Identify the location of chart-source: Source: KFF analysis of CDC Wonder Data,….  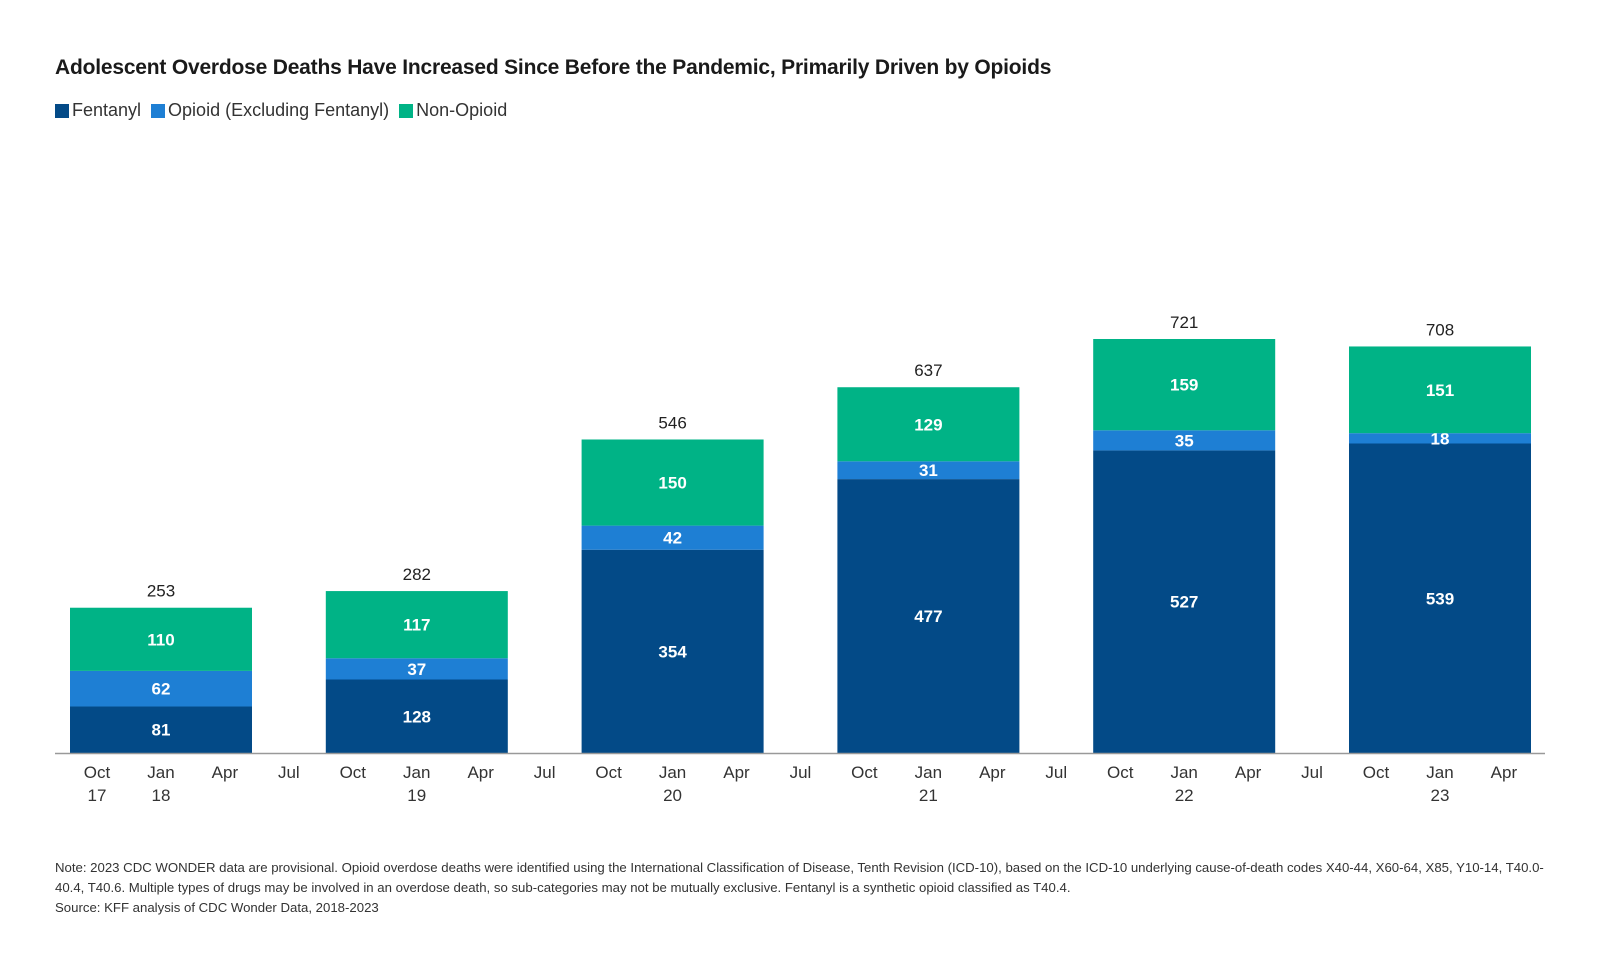
(217, 907).